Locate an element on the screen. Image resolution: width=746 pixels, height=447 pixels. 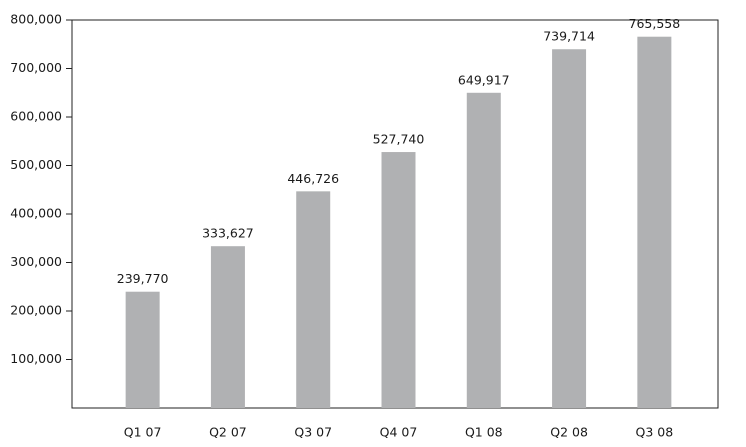
y-tick-label: 200,000 is located at coordinates (36, 310).